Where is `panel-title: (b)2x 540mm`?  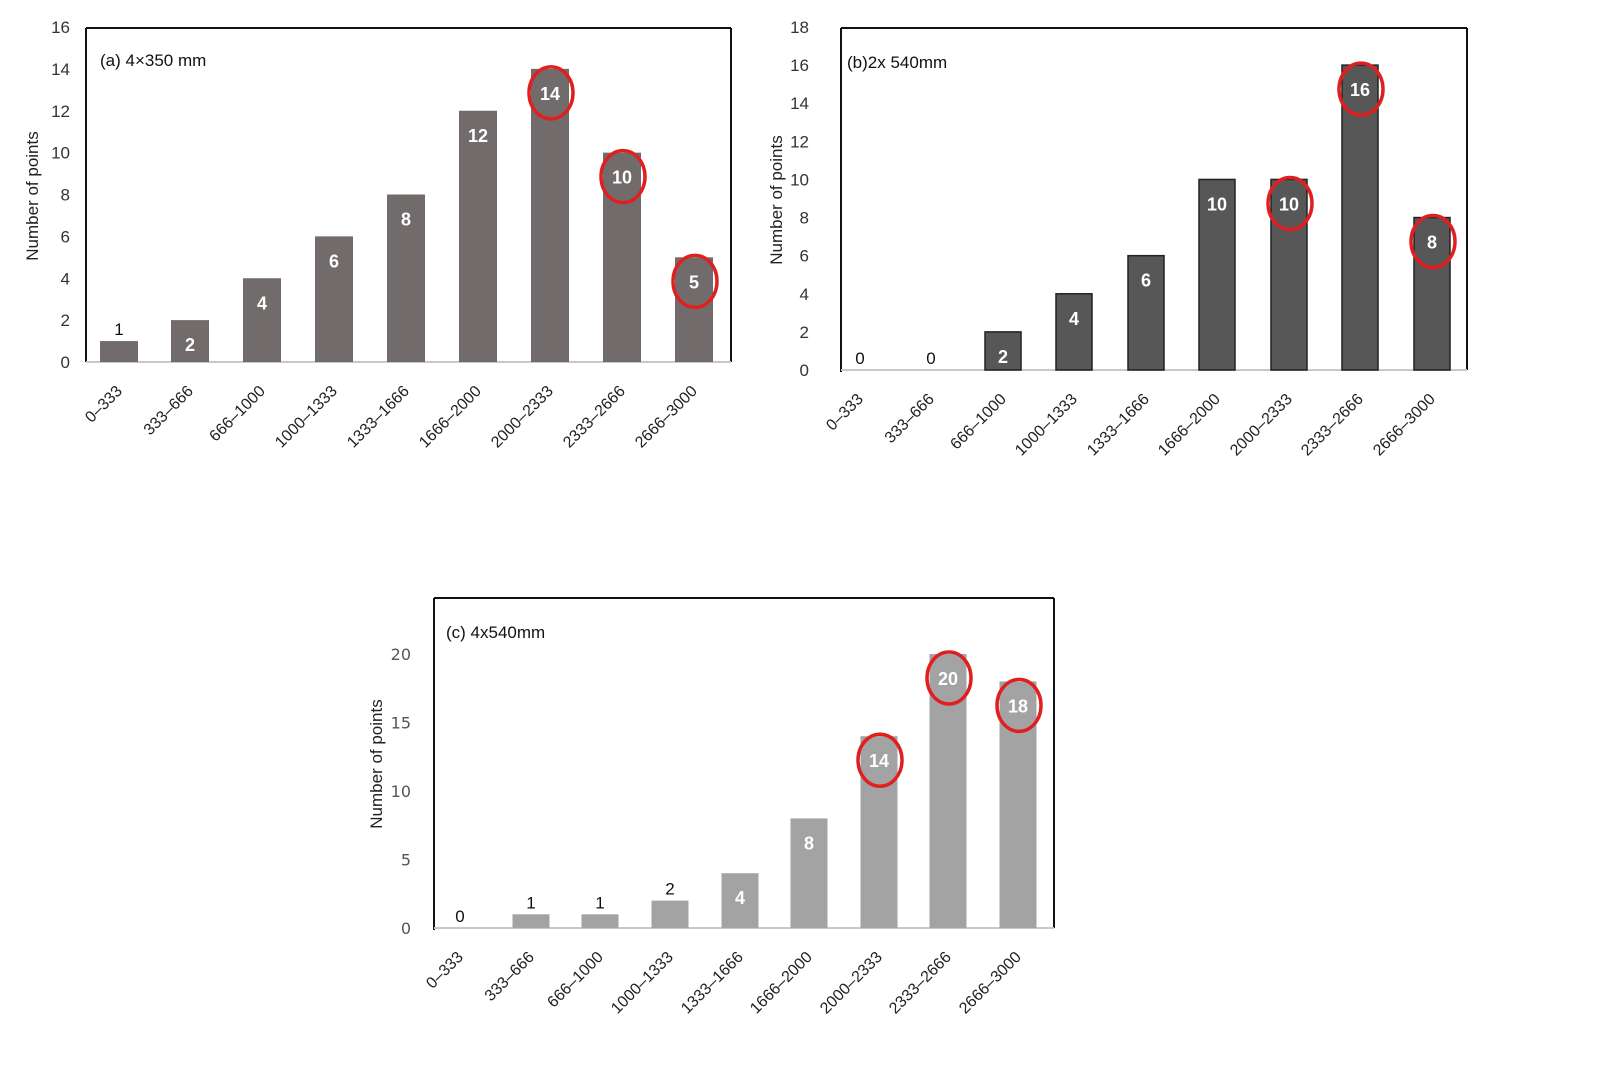
panel-title: (b)2x 540mm is located at coordinates (897, 62).